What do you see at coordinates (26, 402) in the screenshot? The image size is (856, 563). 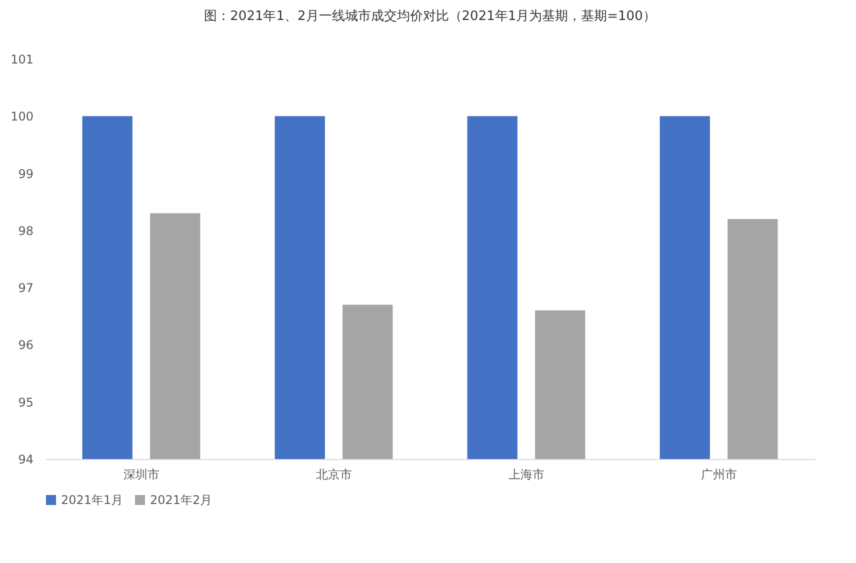 I see `y-tick-label: 95` at bounding box center [26, 402].